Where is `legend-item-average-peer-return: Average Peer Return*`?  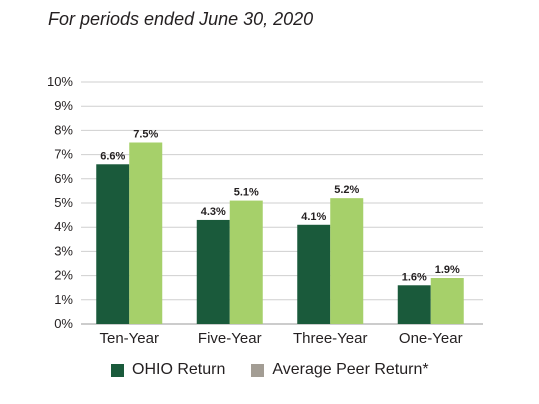 legend-item-average-peer-return: Average Peer Return* is located at coordinates (340, 370).